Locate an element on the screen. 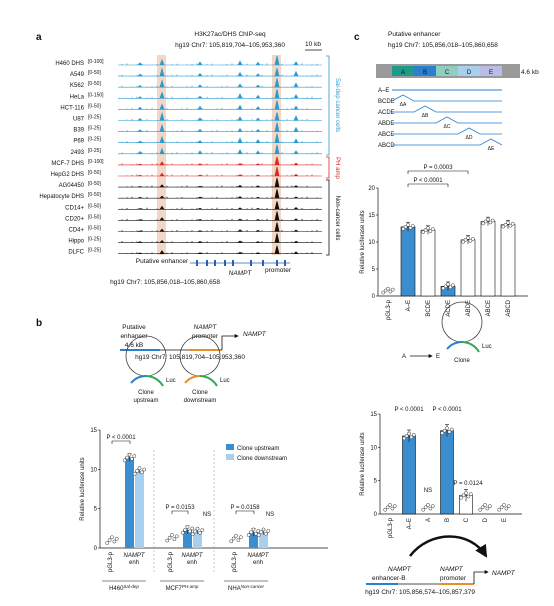 This screenshot has height=606, width=554. p-value: P = 0.0153 is located at coordinates (180, 508).